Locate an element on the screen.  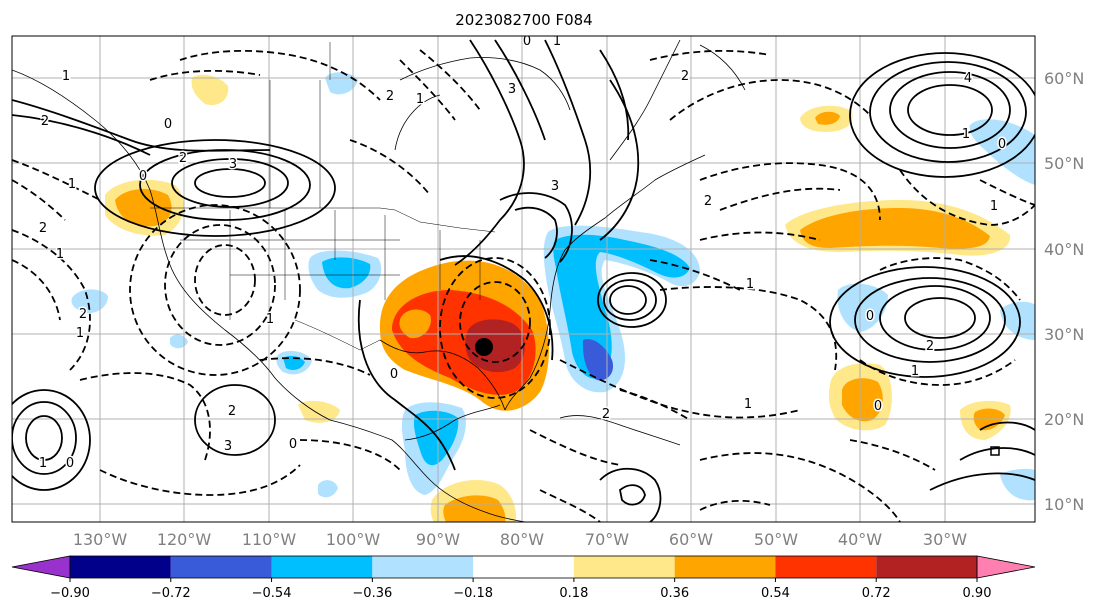
colorbar-tick-label: 0.90 is located at coordinates (977, 593).